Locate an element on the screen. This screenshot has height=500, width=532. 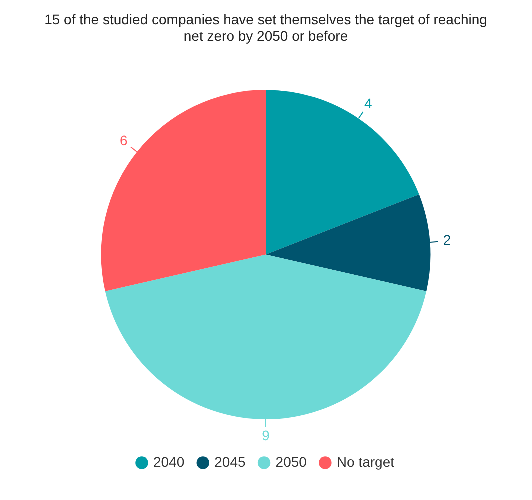
legend-label: 2040 is located at coordinates (169, 462).